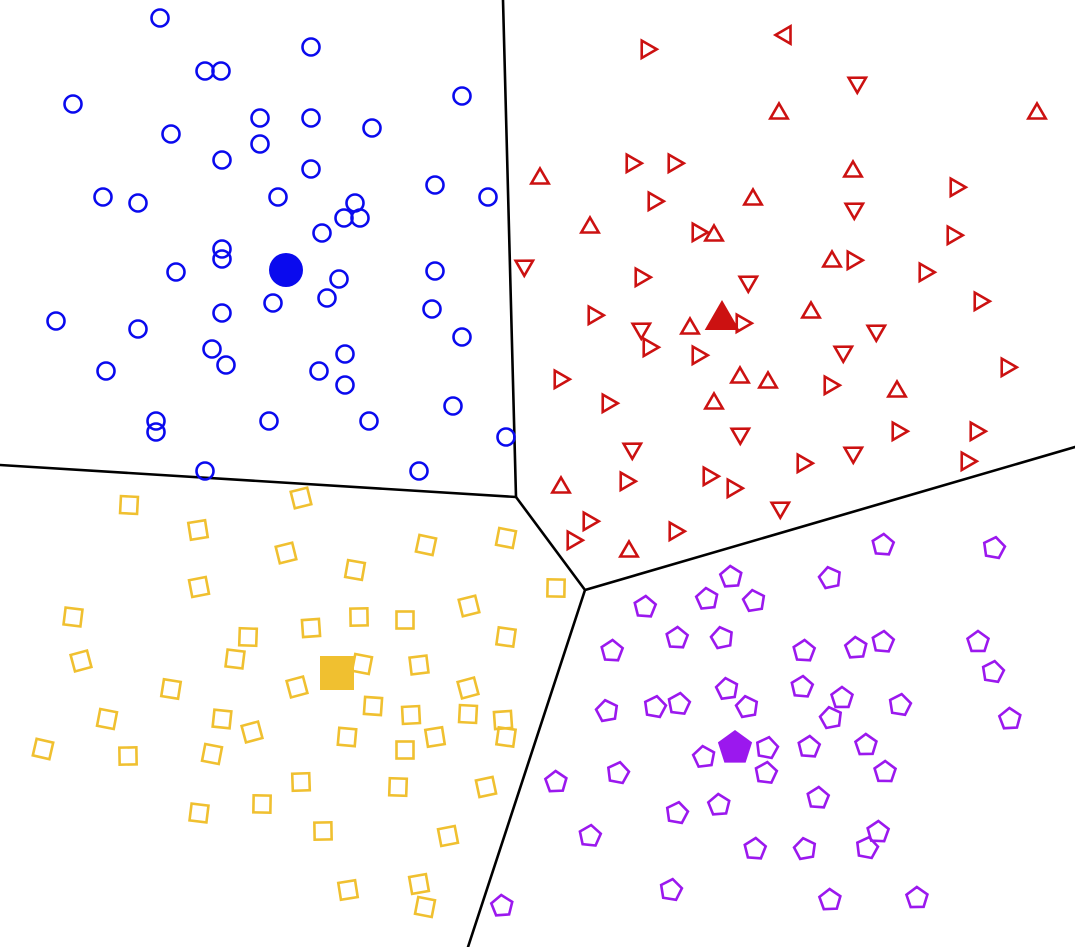 This screenshot has height=947, width=1075. I want to click on boundary-junction-bottom, so click(526, 767).